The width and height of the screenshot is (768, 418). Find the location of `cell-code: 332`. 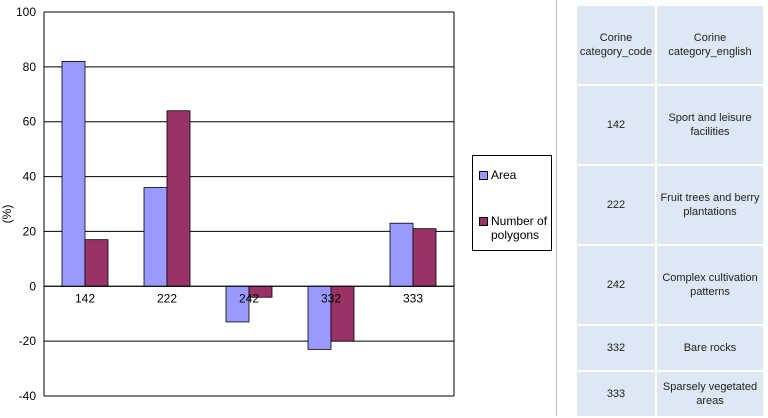

cell-code: 332 is located at coordinates (616, 348).